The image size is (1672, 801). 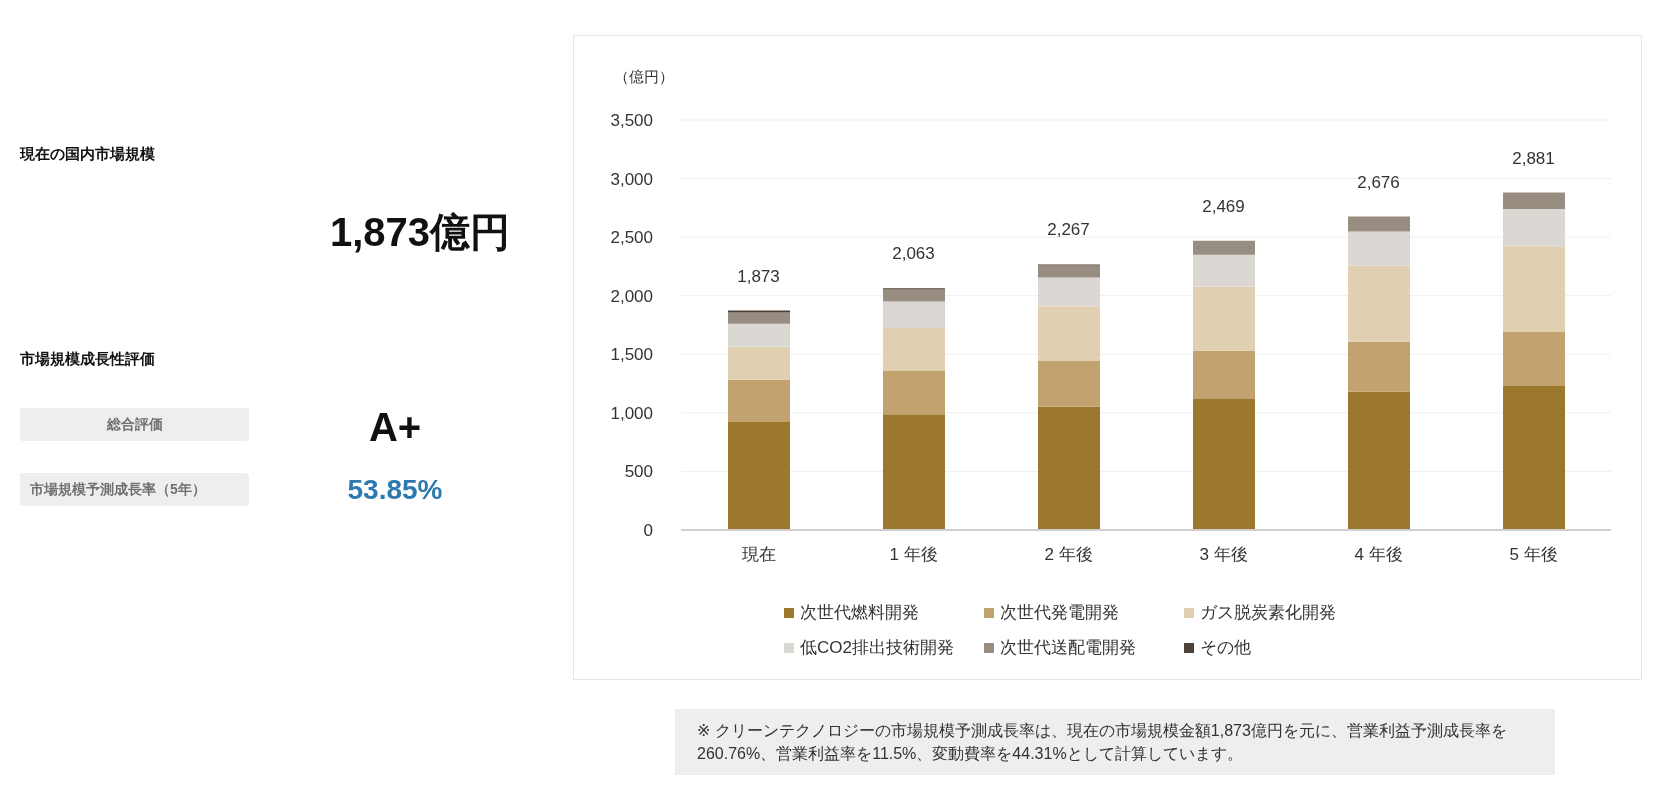 I want to click on text: A+, so click(x=395, y=427).